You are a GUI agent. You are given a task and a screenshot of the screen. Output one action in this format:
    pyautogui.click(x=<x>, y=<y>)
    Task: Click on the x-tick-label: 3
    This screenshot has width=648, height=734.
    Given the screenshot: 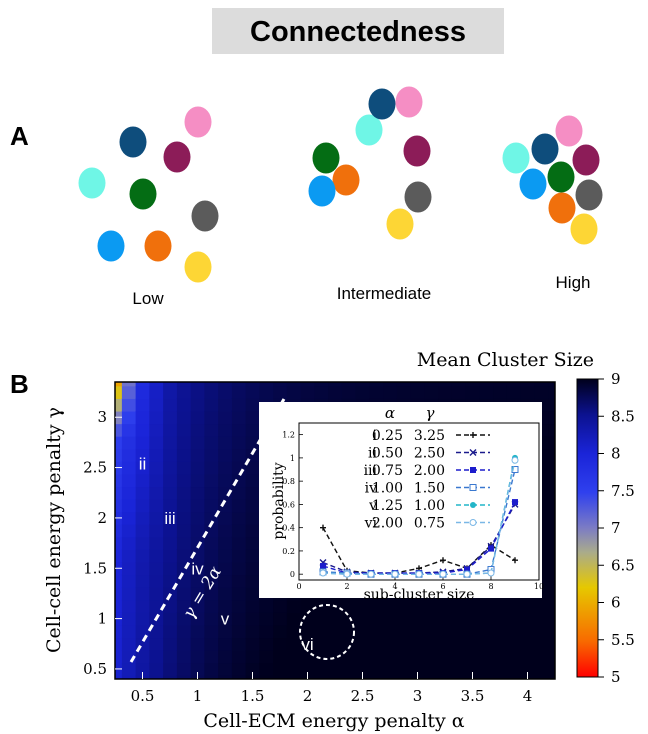 What is the action you would take?
    pyautogui.click(x=418, y=696)
    